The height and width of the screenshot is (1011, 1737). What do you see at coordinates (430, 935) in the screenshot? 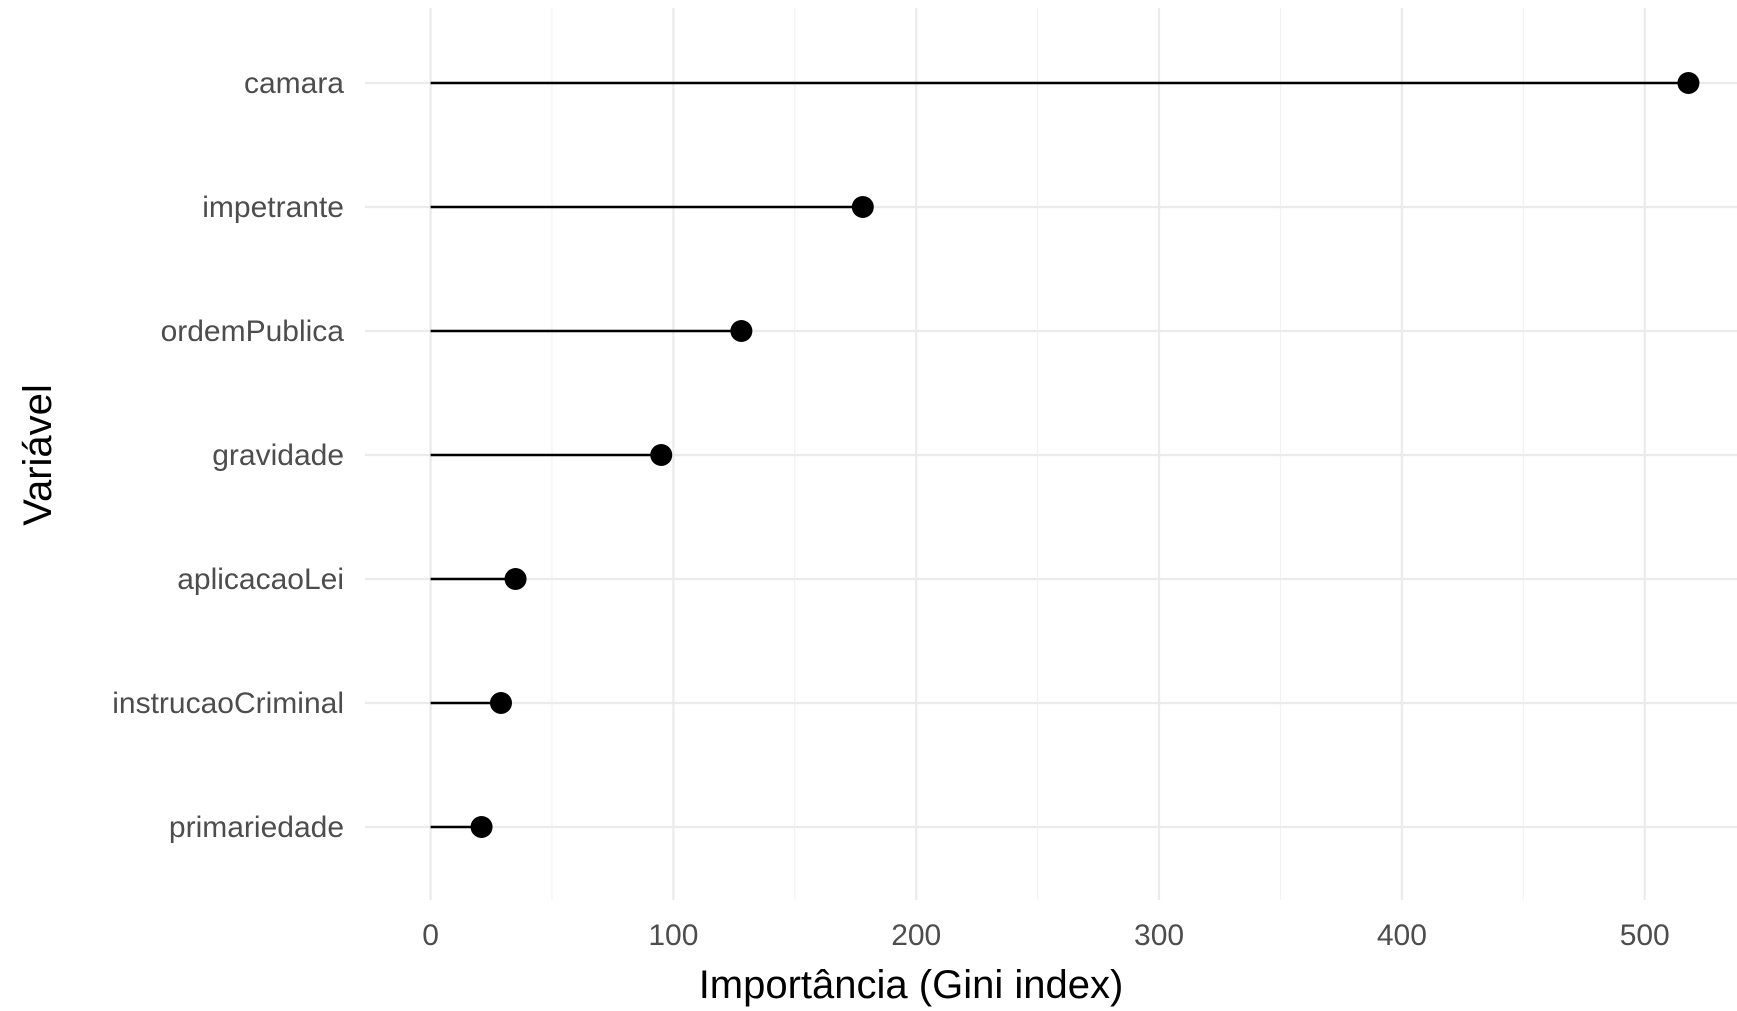
I see `x-tick-label: 0` at bounding box center [430, 935].